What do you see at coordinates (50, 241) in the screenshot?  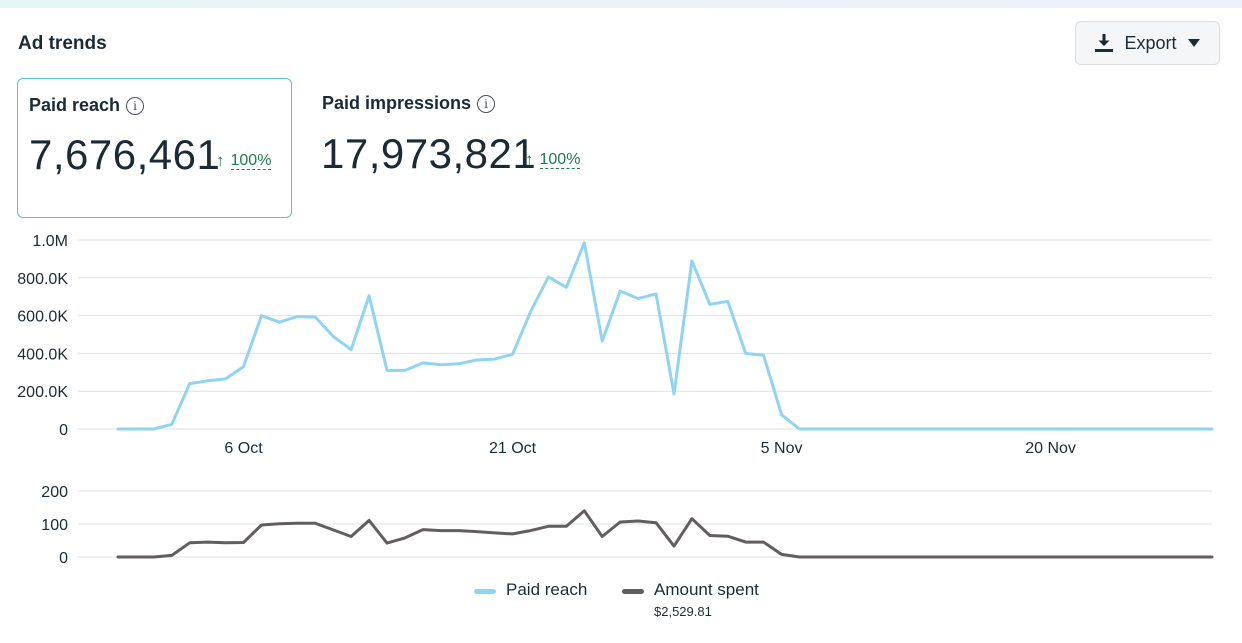 I see `y-tick-label: 1.0M` at bounding box center [50, 241].